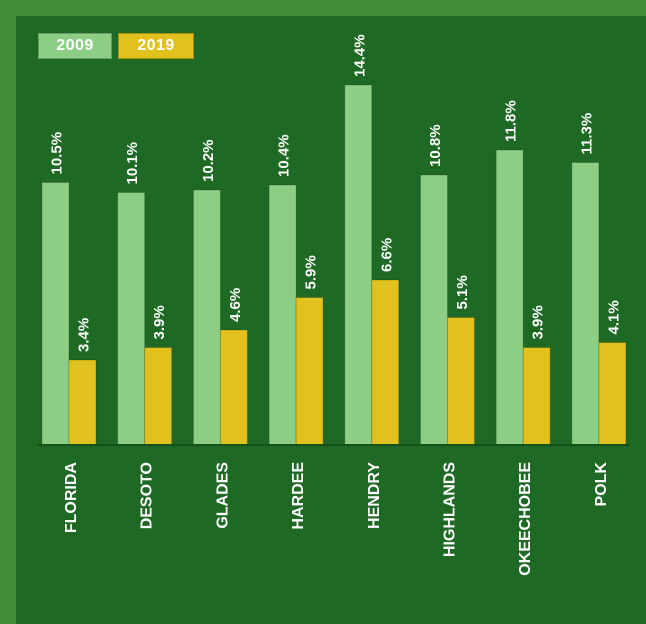  I want to click on value-label-glades-2019: 4.6%, so click(235, 305).